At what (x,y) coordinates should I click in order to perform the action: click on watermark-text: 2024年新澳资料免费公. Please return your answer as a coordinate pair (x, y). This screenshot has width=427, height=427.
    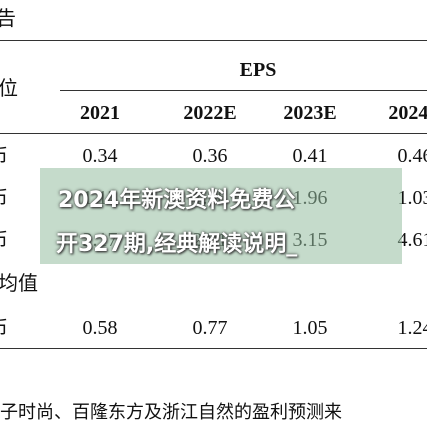
    Looking at the image, I should click on (177, 200).